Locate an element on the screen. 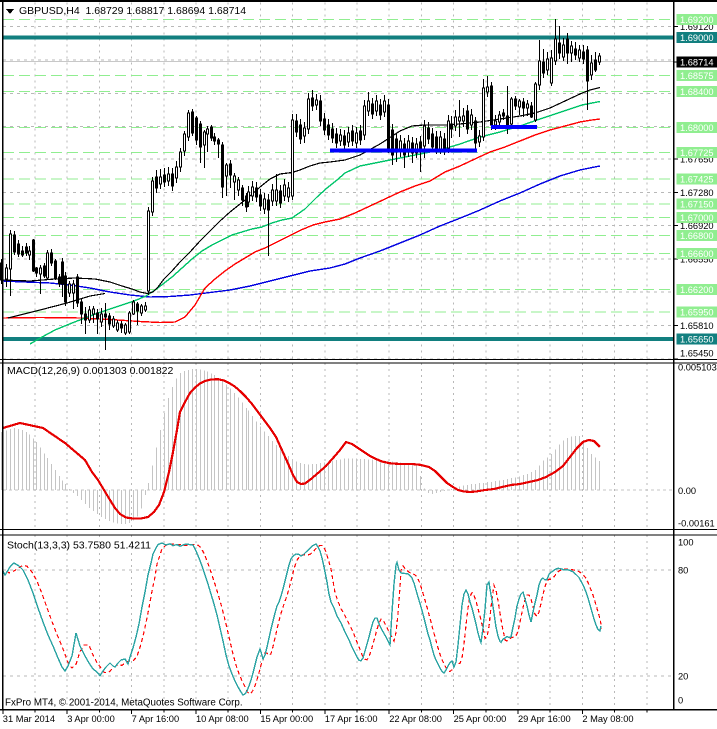  svg-text: 0 is located at coordinates (680, 701).